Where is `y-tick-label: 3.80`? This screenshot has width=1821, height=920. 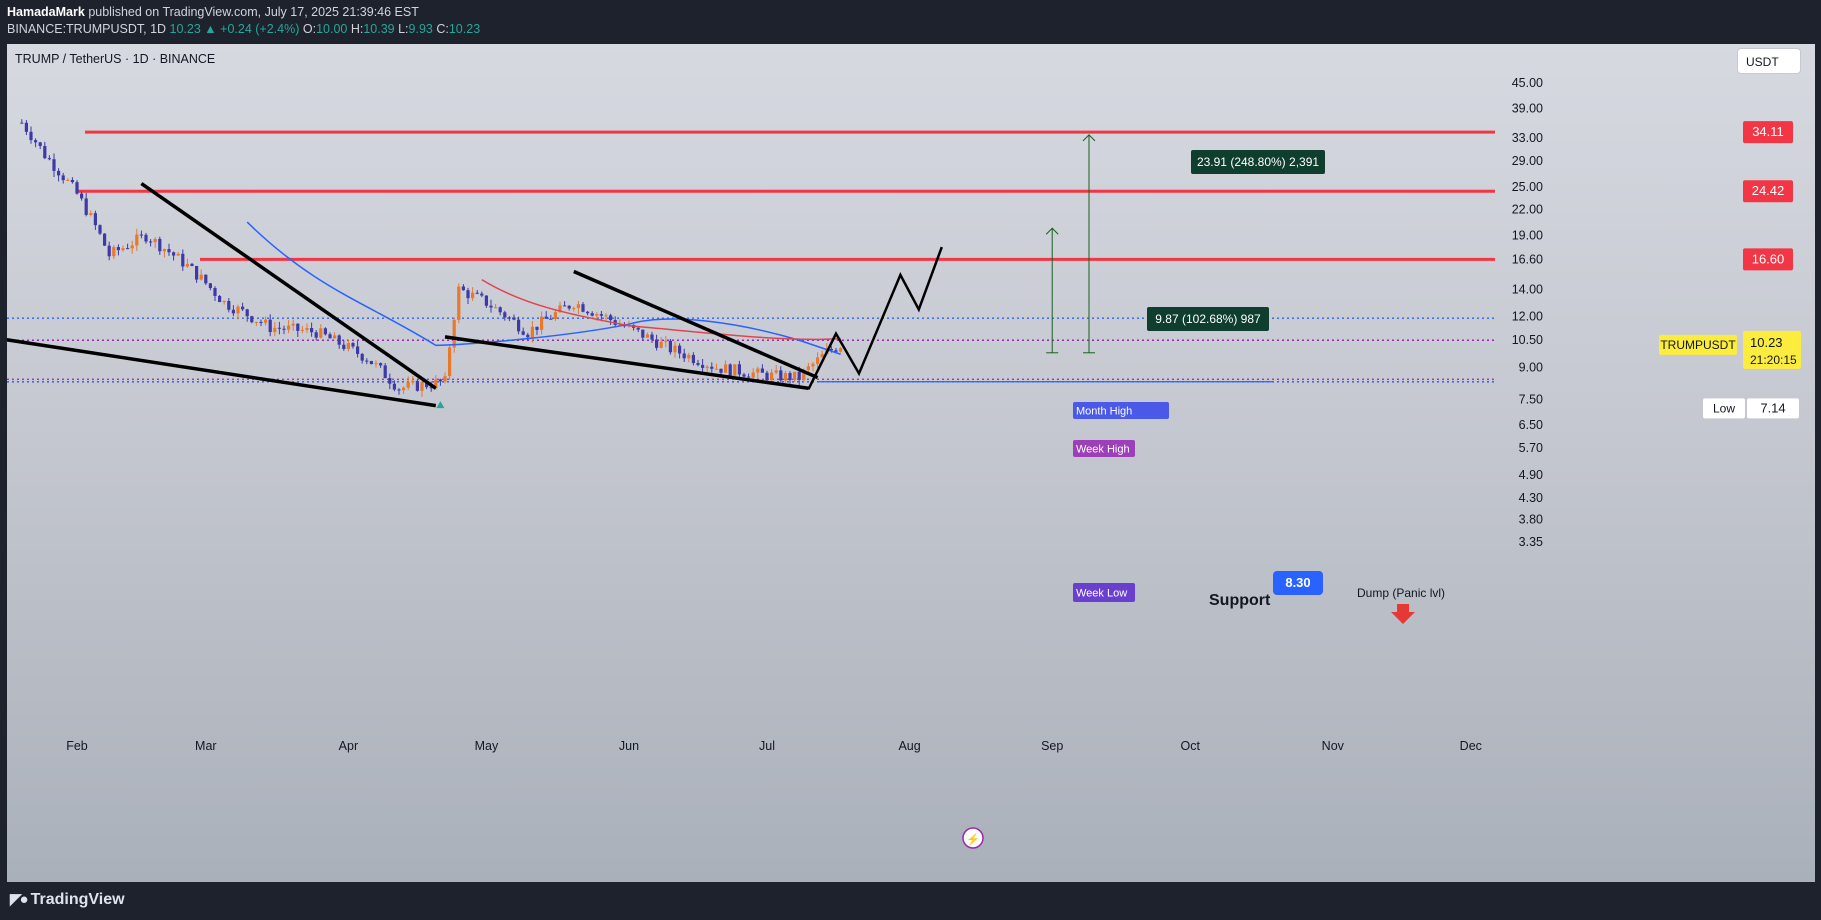 y-tick-label: 3.80 is located at coordinates (1531, 520).